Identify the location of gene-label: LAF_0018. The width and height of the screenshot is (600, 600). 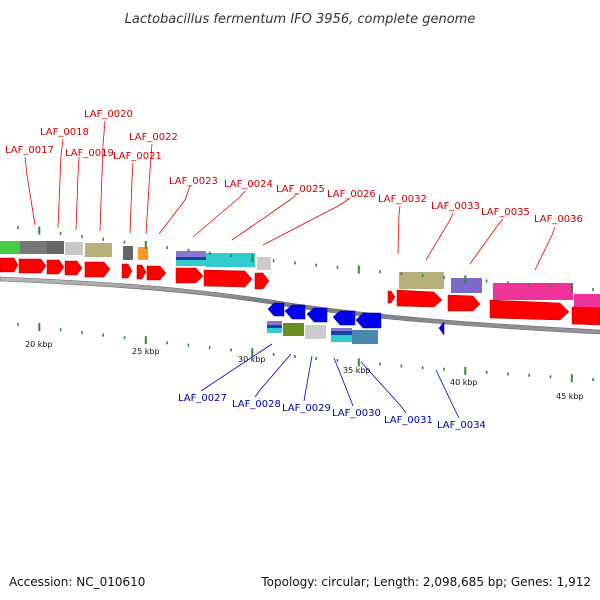
(64, 132).